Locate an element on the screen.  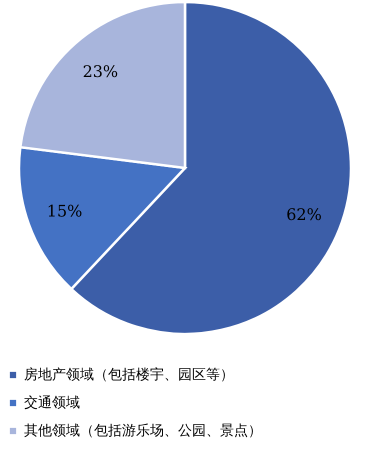
data-label: 62% is located at coordinates (304, 214).